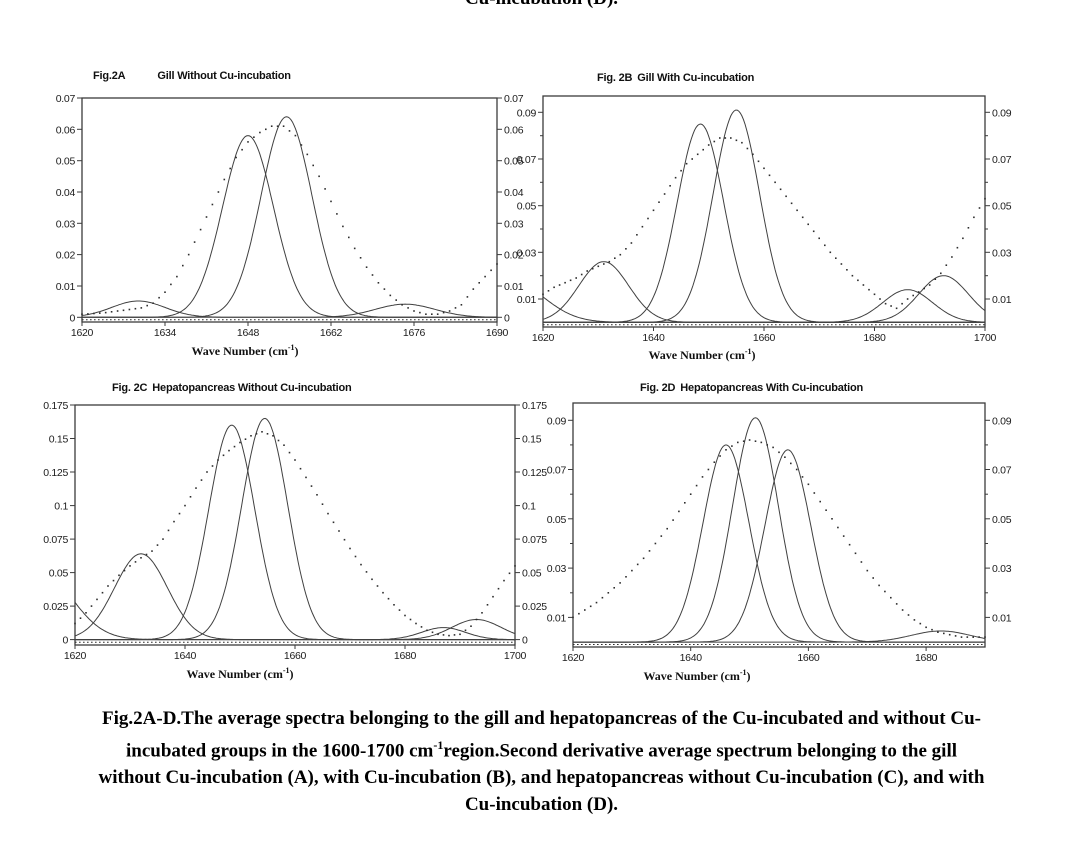  Describe the element at coordinates (66, 193) in the screenshot. I see `svg-text: 0.04` at that location.